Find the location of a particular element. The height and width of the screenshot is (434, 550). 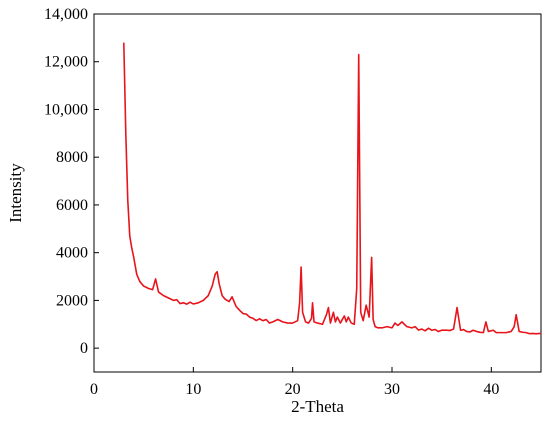

x-tick-label: 30 is located at coordinates (392, 389).